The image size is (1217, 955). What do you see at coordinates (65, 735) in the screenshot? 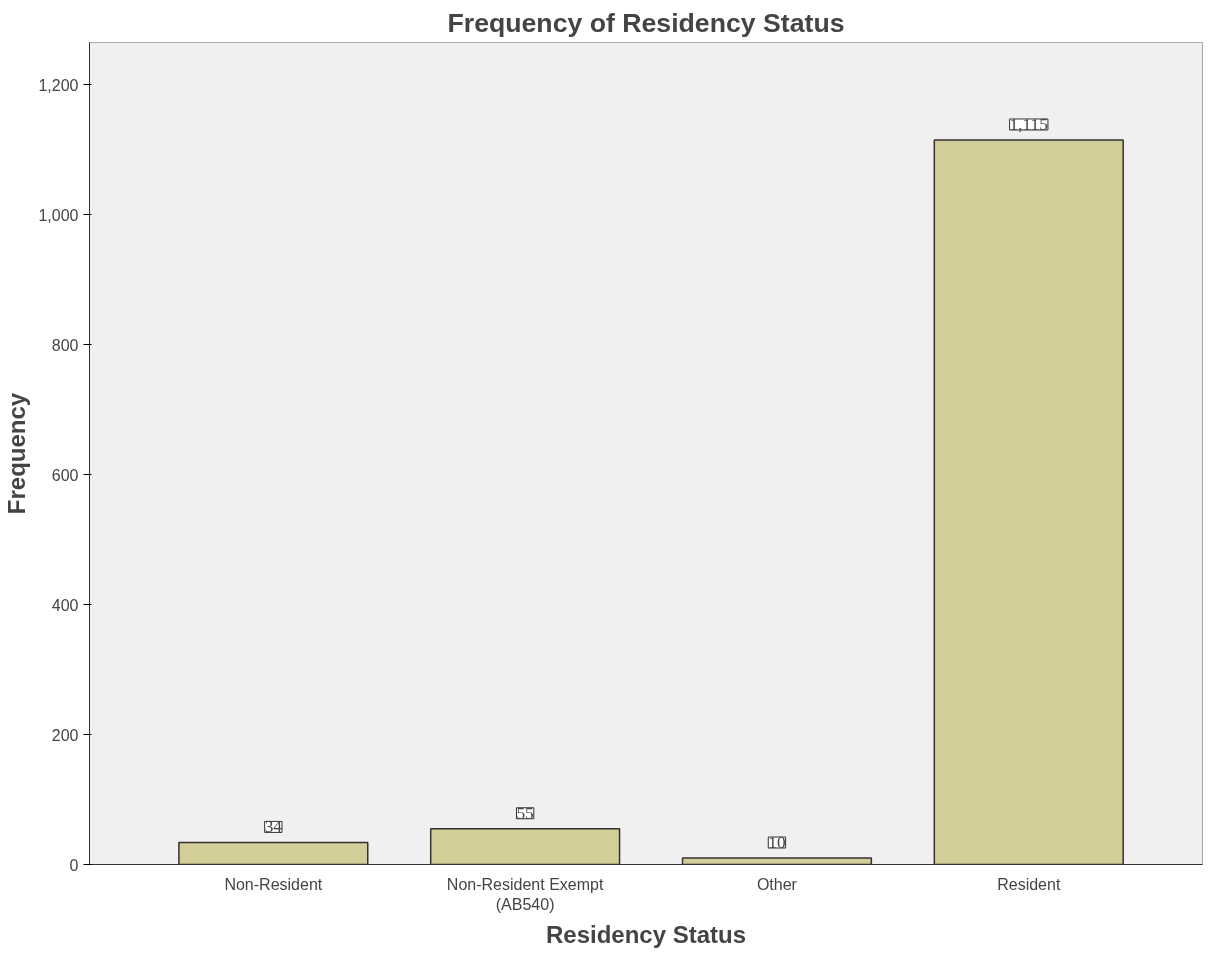
I see `y-tick-label: 200` at bounding box center [65, 735].